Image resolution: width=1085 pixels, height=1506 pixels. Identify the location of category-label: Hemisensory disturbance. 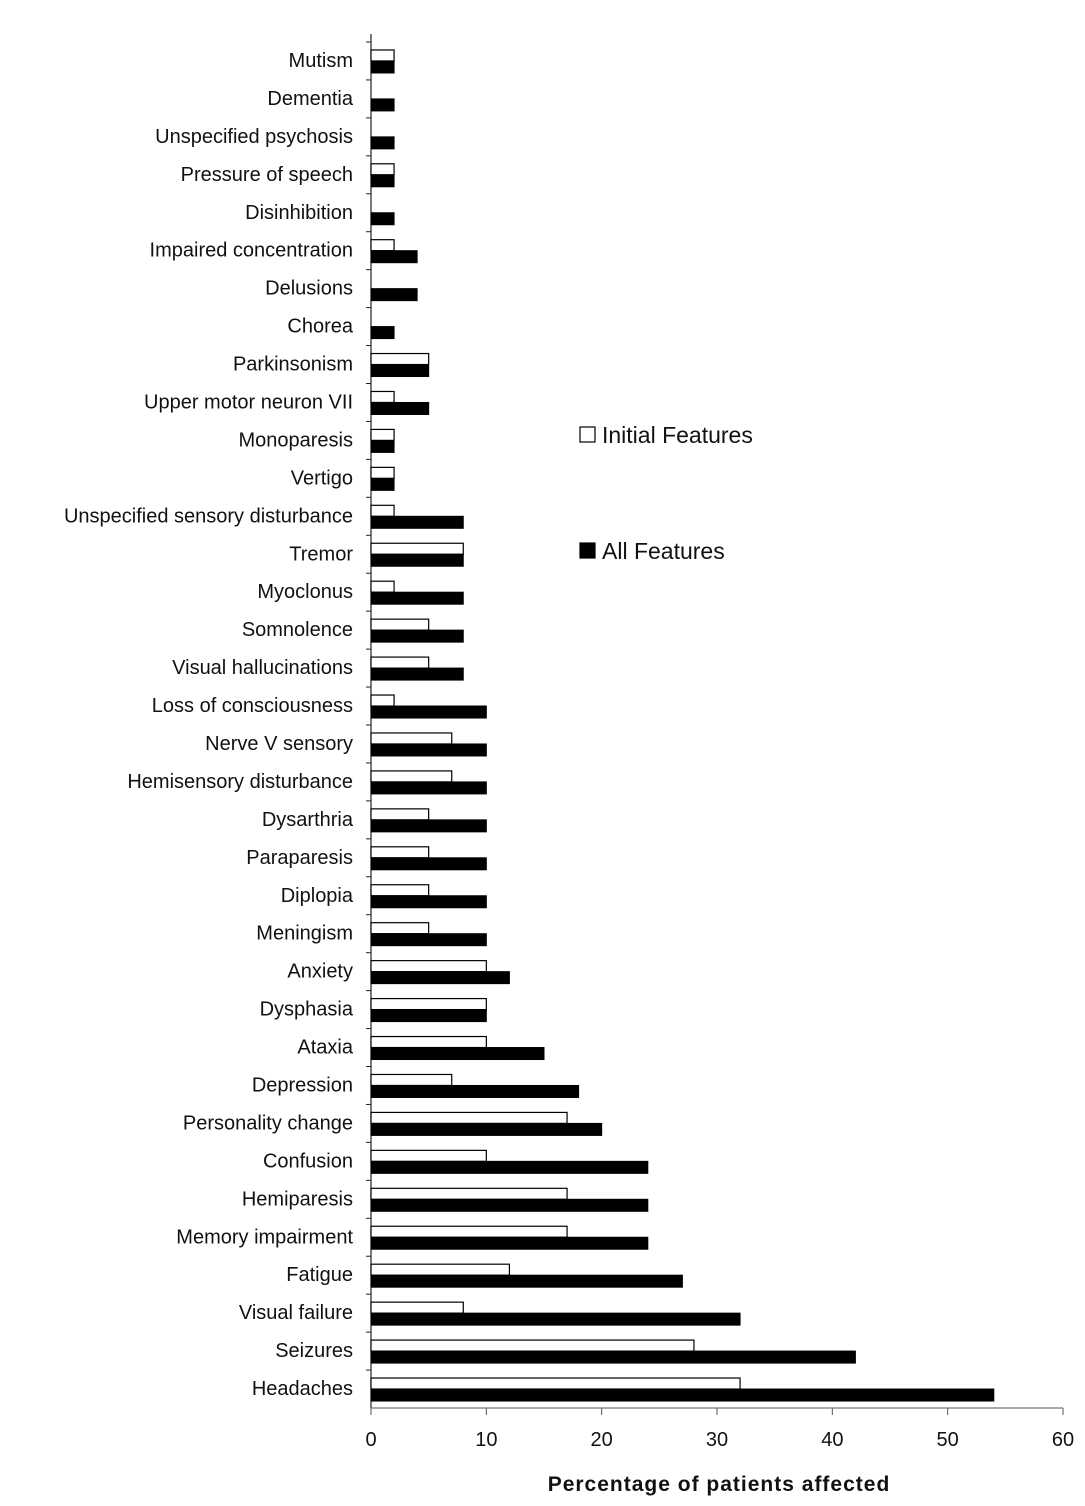
(240, 782).